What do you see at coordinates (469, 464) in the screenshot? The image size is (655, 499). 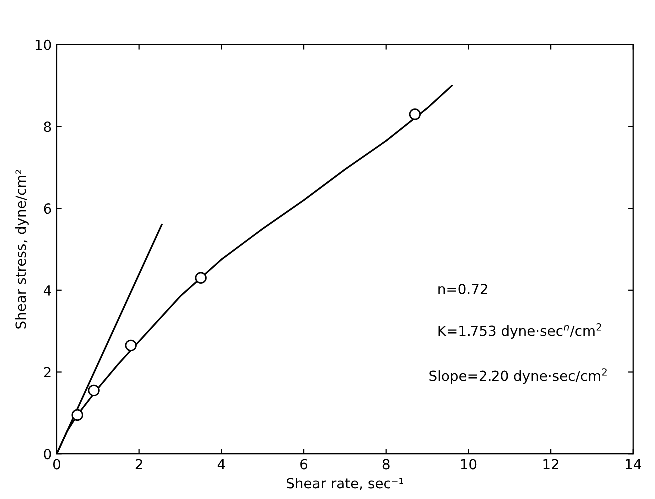 I see `x-tick-label: 10` at bounding box center [469, 464].